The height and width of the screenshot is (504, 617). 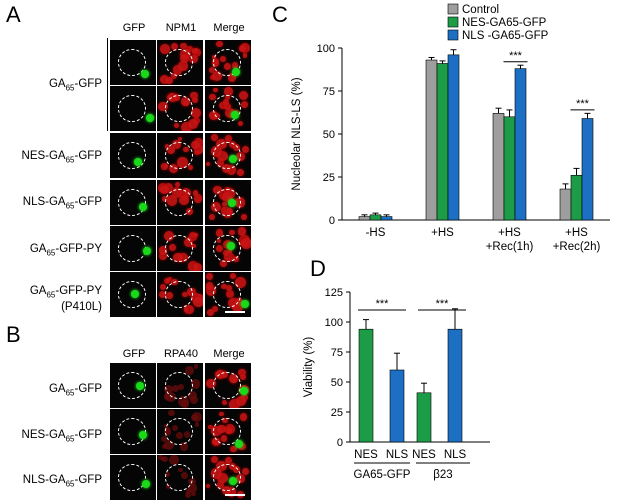 What do you see at coordinates (235, 495) in the screenshot?
I see `scale-bar` at bounding box center [235, 495].